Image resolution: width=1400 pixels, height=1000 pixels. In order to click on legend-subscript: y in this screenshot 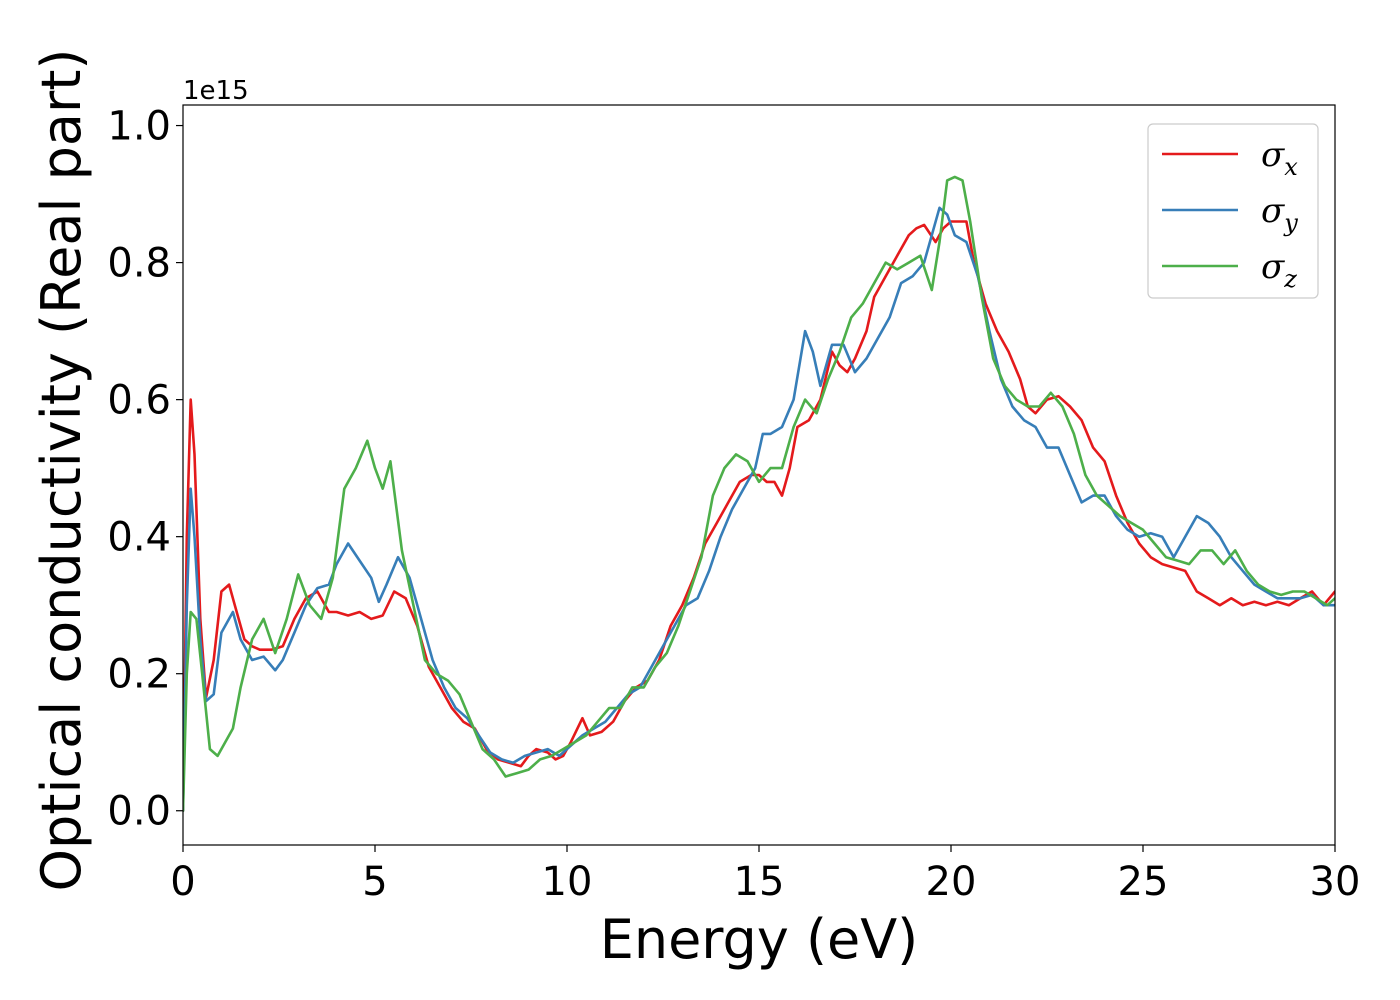, I will do `click(1290, 223)`.